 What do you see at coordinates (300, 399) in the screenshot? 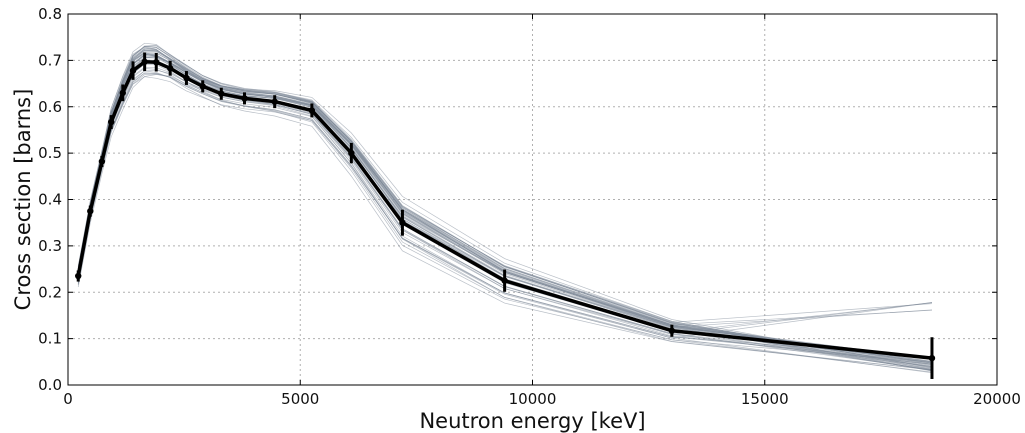
I see `x-tick-label: 5000` at bounding box center [300, 399].